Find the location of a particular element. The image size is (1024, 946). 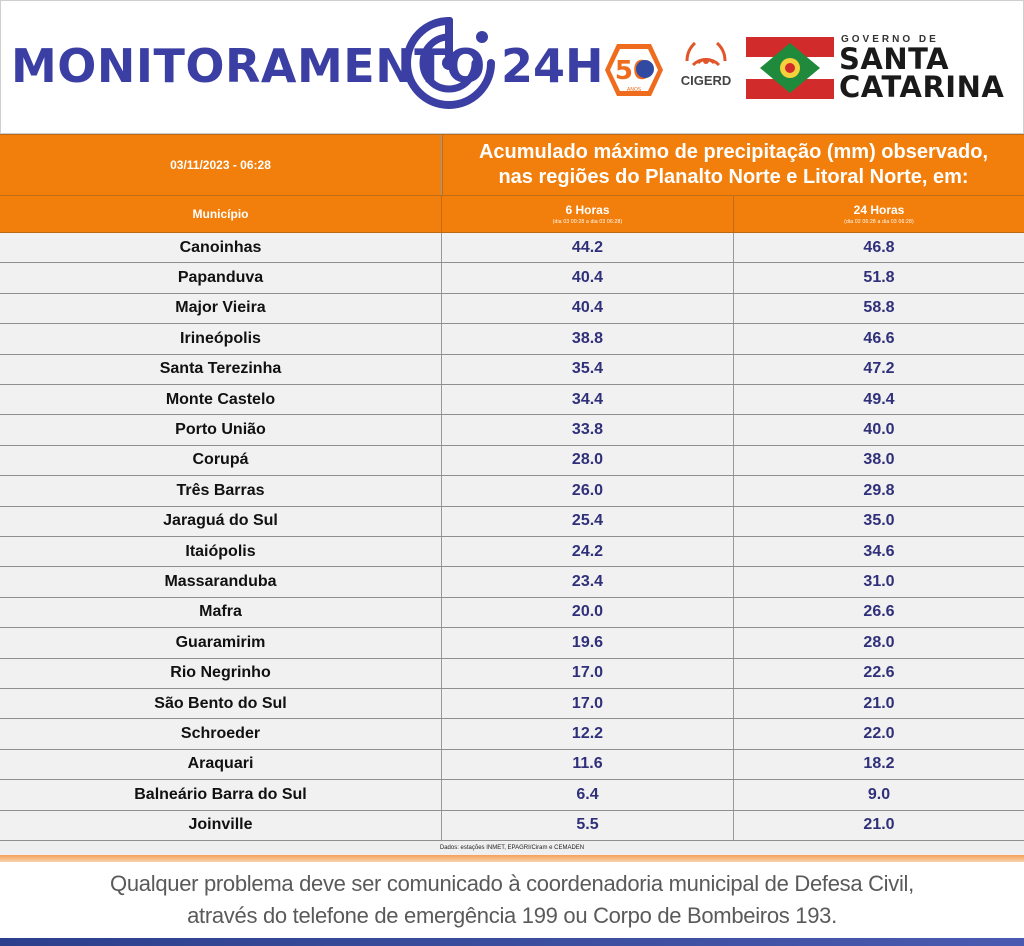

municipality-cell: Jaraguá do Sul is located at coordinates (221, 521).